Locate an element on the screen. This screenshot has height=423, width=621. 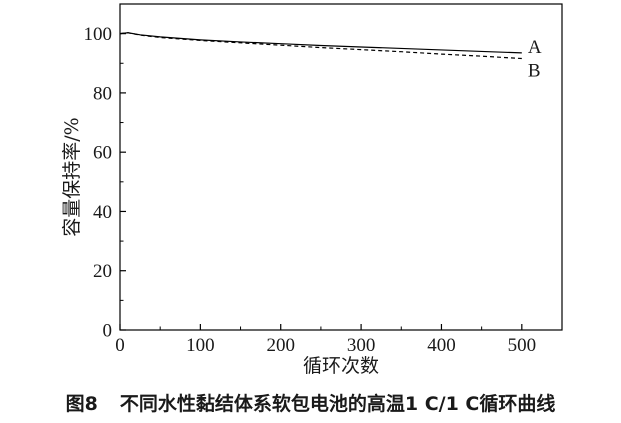
x-axis-title: 循环次数 is located at coordinates (341, 366).